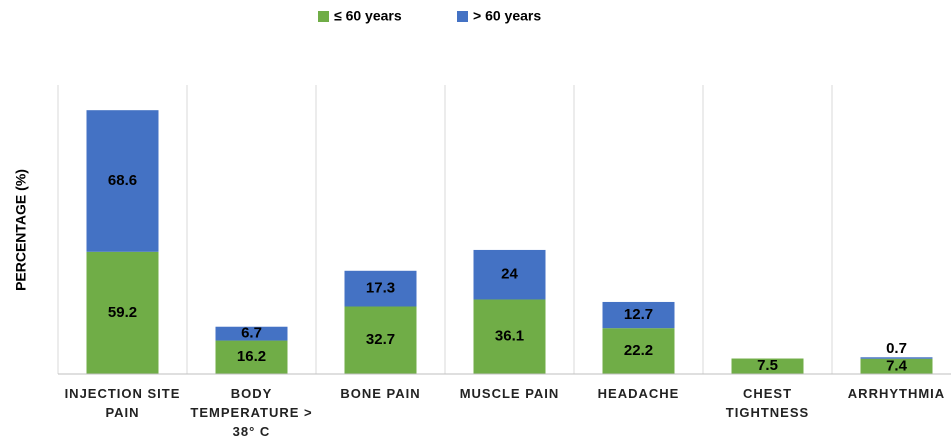 The width and height of the screenshot is (951, 443). What do you see at coordinates (251, 412) in the screenshot?
I see `x-tick-label: BODY TEMPERATURE > 38° C` at bounding box center [251, 412].